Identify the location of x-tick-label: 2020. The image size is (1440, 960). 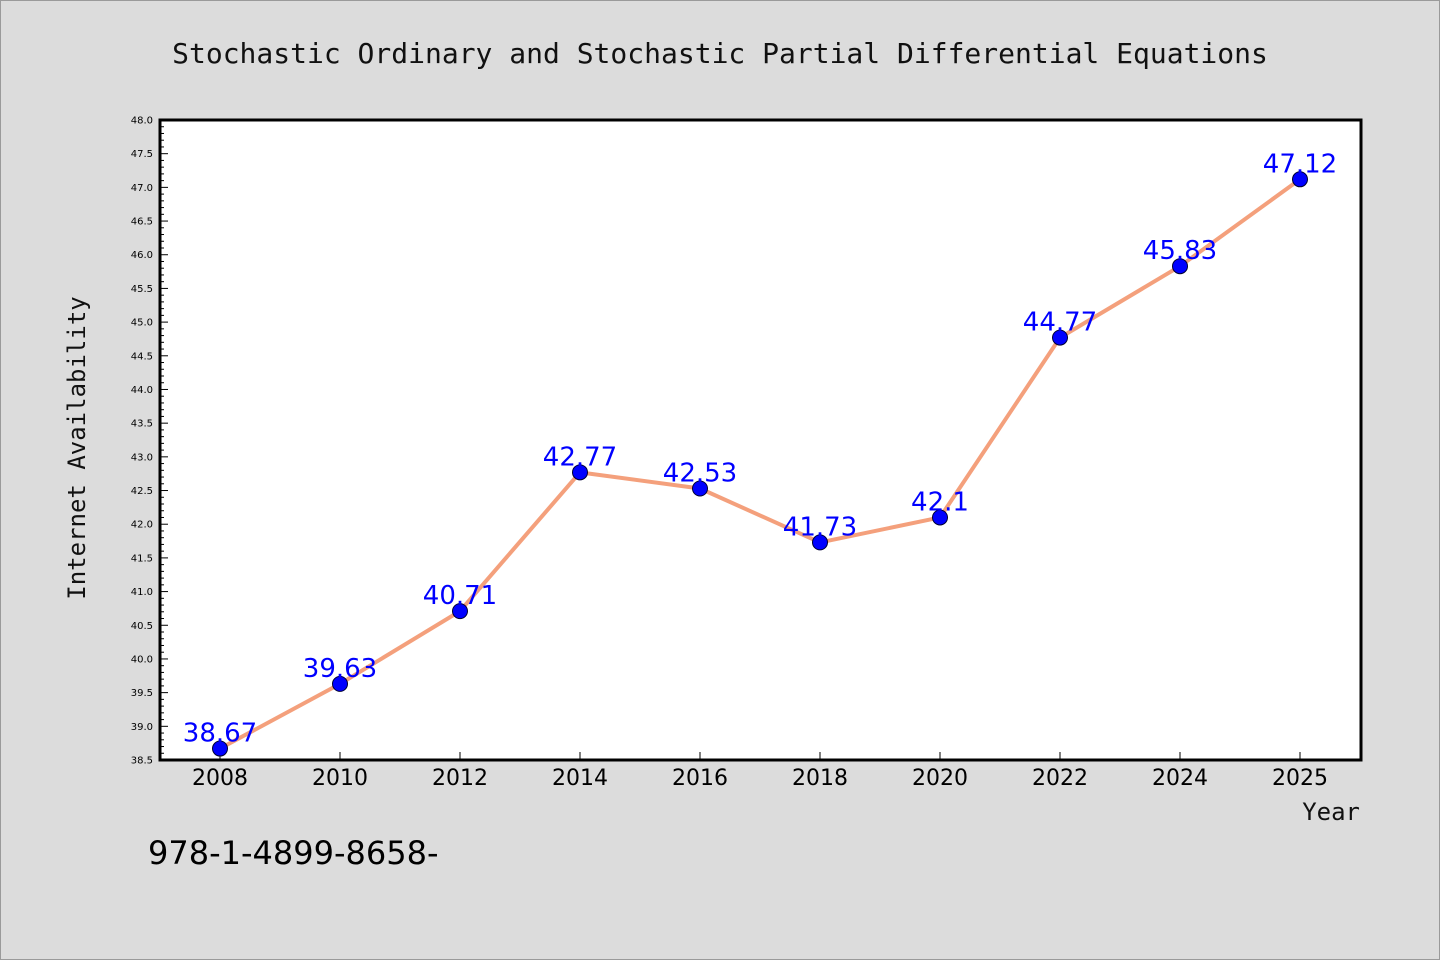
(940, 778).